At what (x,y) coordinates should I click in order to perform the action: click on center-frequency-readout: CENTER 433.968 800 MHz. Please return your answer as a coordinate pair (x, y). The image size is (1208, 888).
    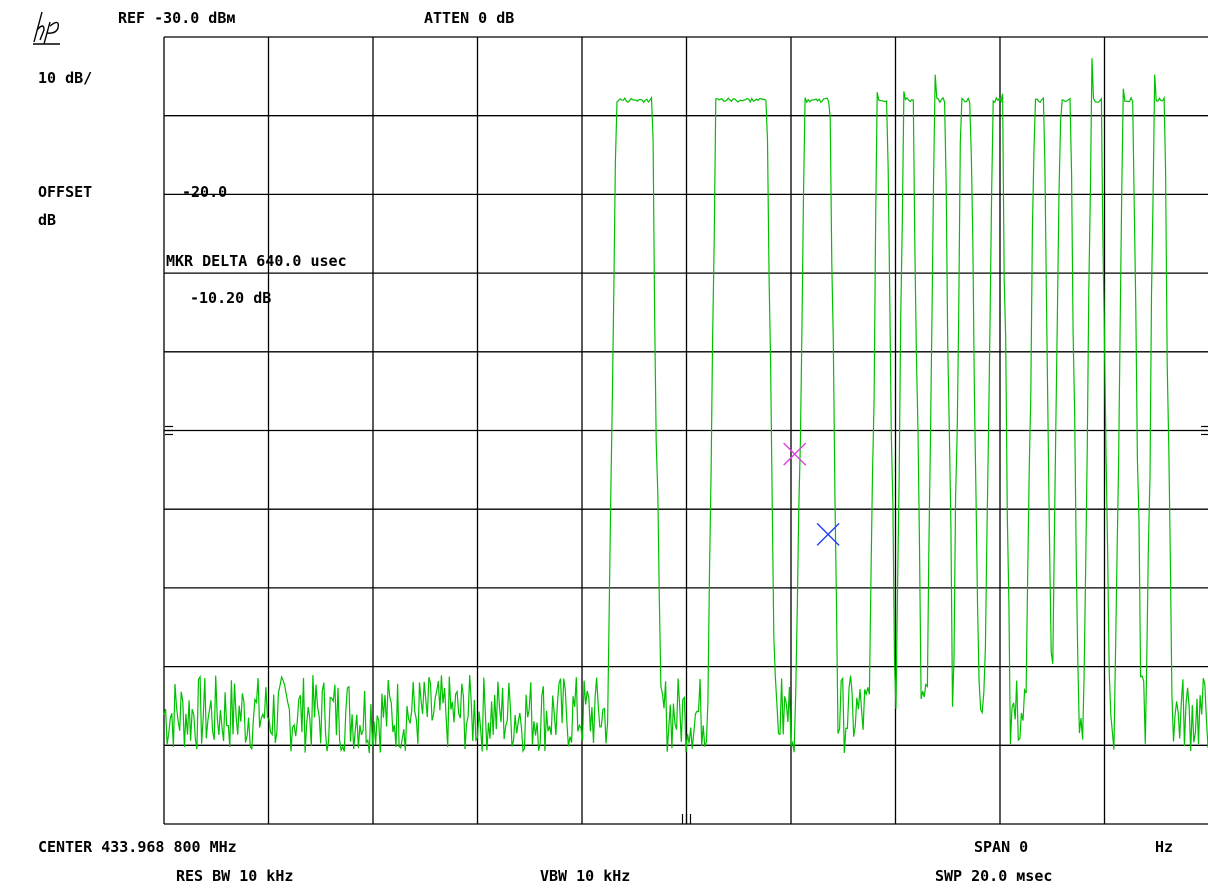
    Looking at the image, I should click on (137, 847).